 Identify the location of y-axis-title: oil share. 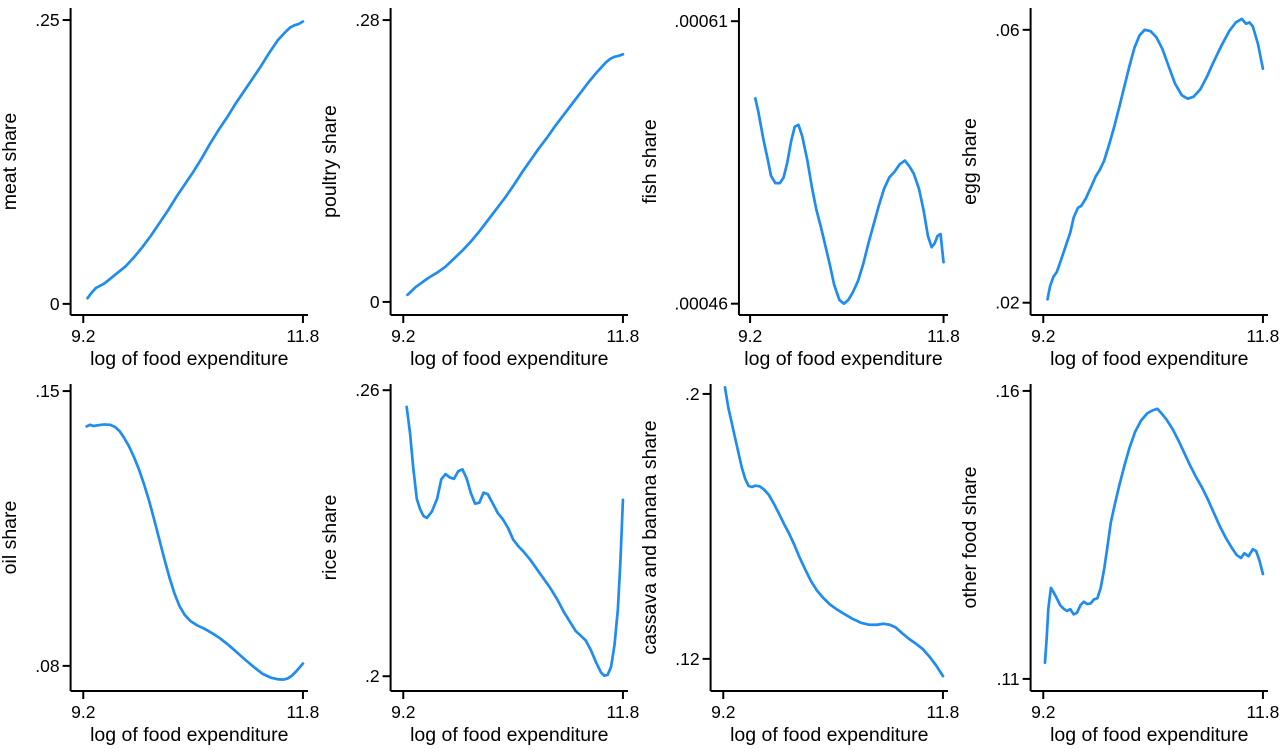
(10, 538).